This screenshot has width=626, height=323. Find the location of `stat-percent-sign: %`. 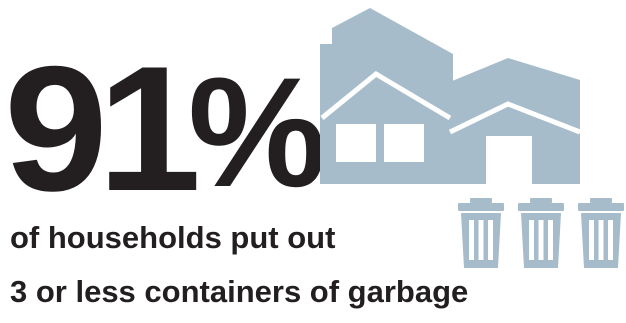

stat-percent-sign: % is located at coordinates (257, 133).